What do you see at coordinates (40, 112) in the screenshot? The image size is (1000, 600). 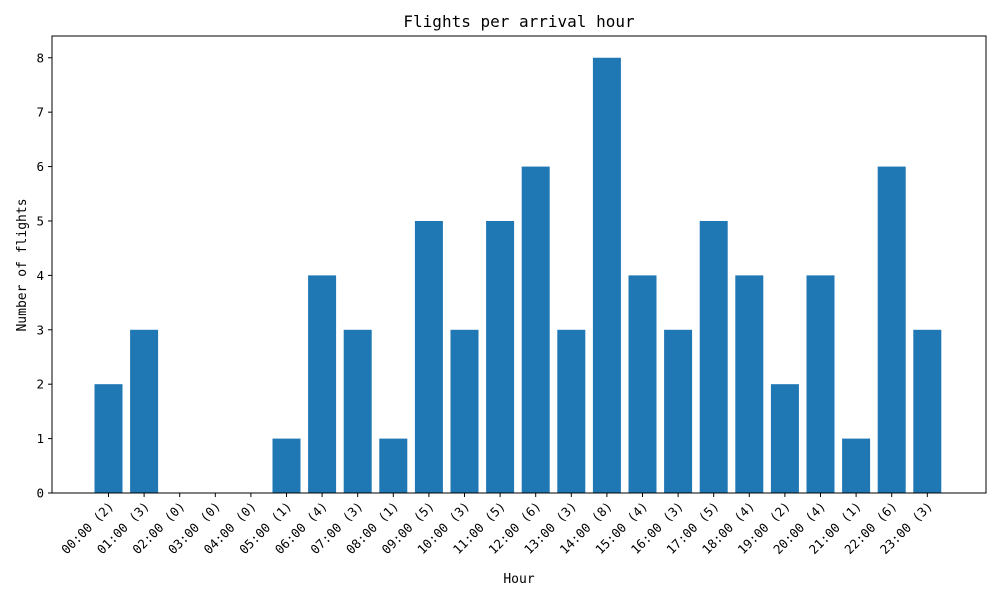 I see `y-tick-label: 7` at bounding box center [40, 112].